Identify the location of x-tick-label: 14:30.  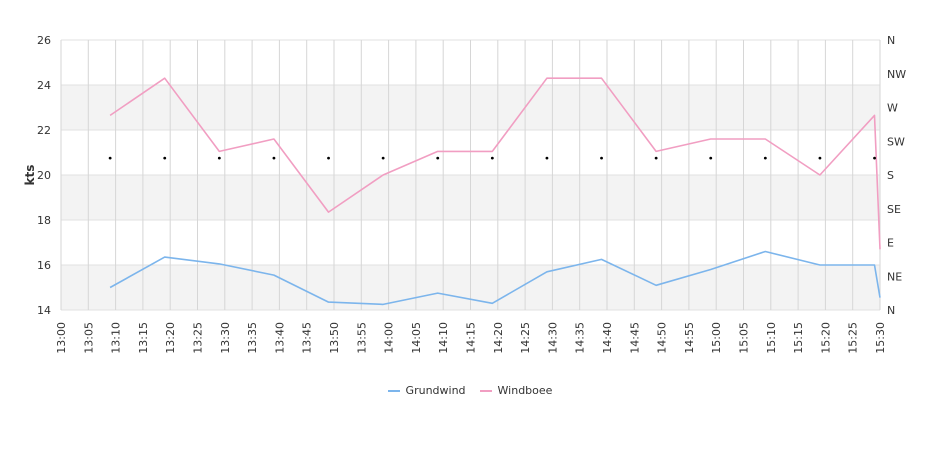
(552, 338).